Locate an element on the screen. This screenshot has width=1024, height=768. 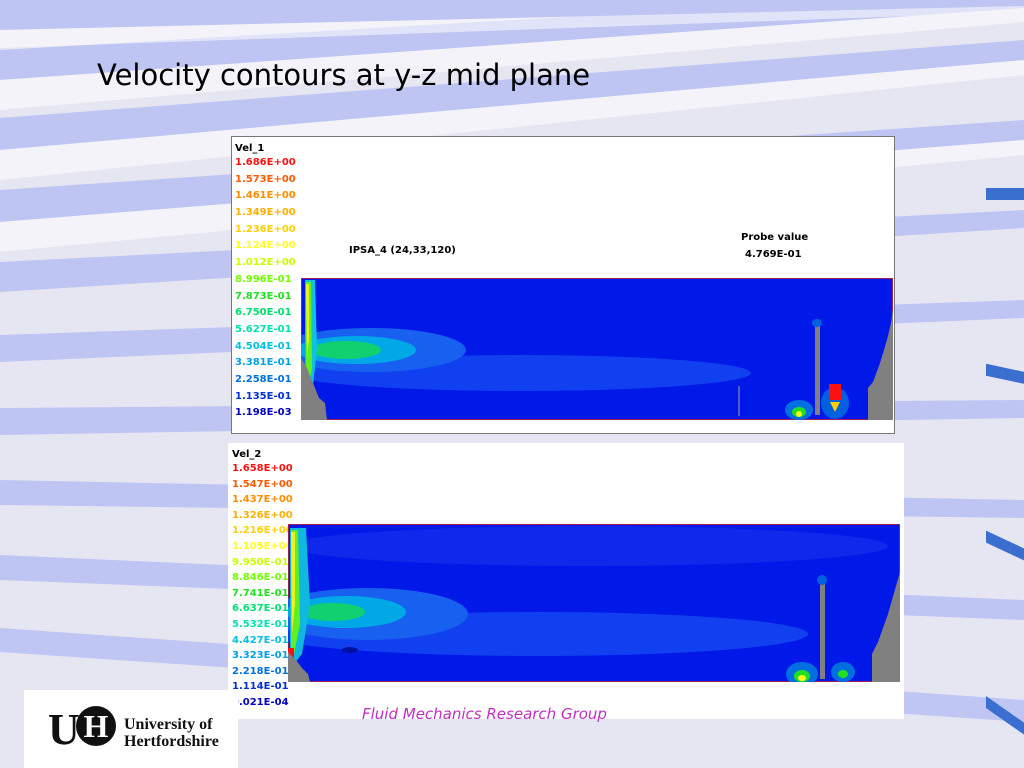
legend-entry: 1.547E+00 is located at coordinates (262, 484).